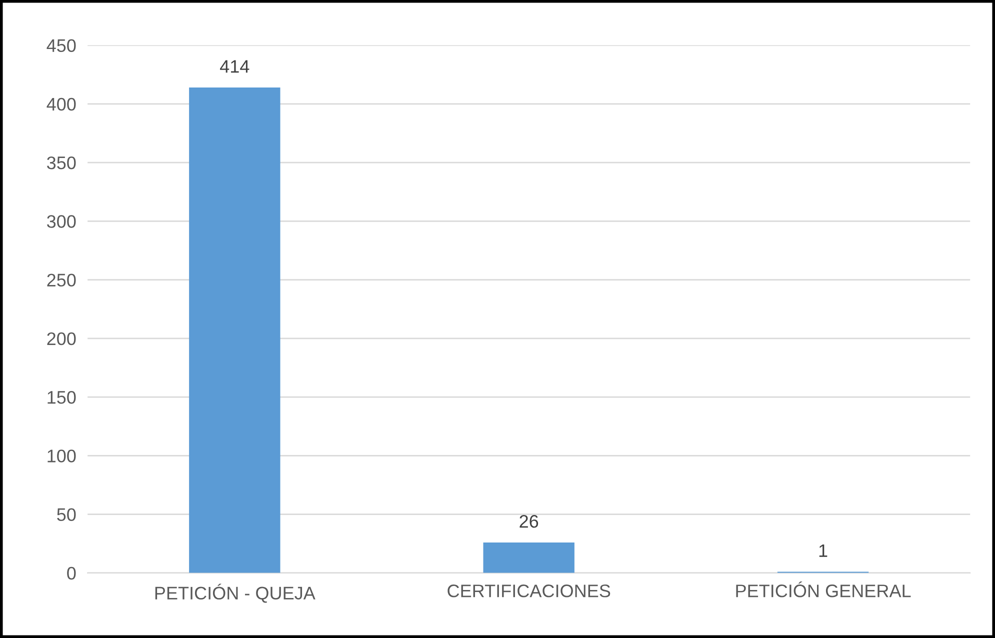  Describe the element at coordinates (62, 456) in the screenshot. I see `y-tick-label: 100` at that location.